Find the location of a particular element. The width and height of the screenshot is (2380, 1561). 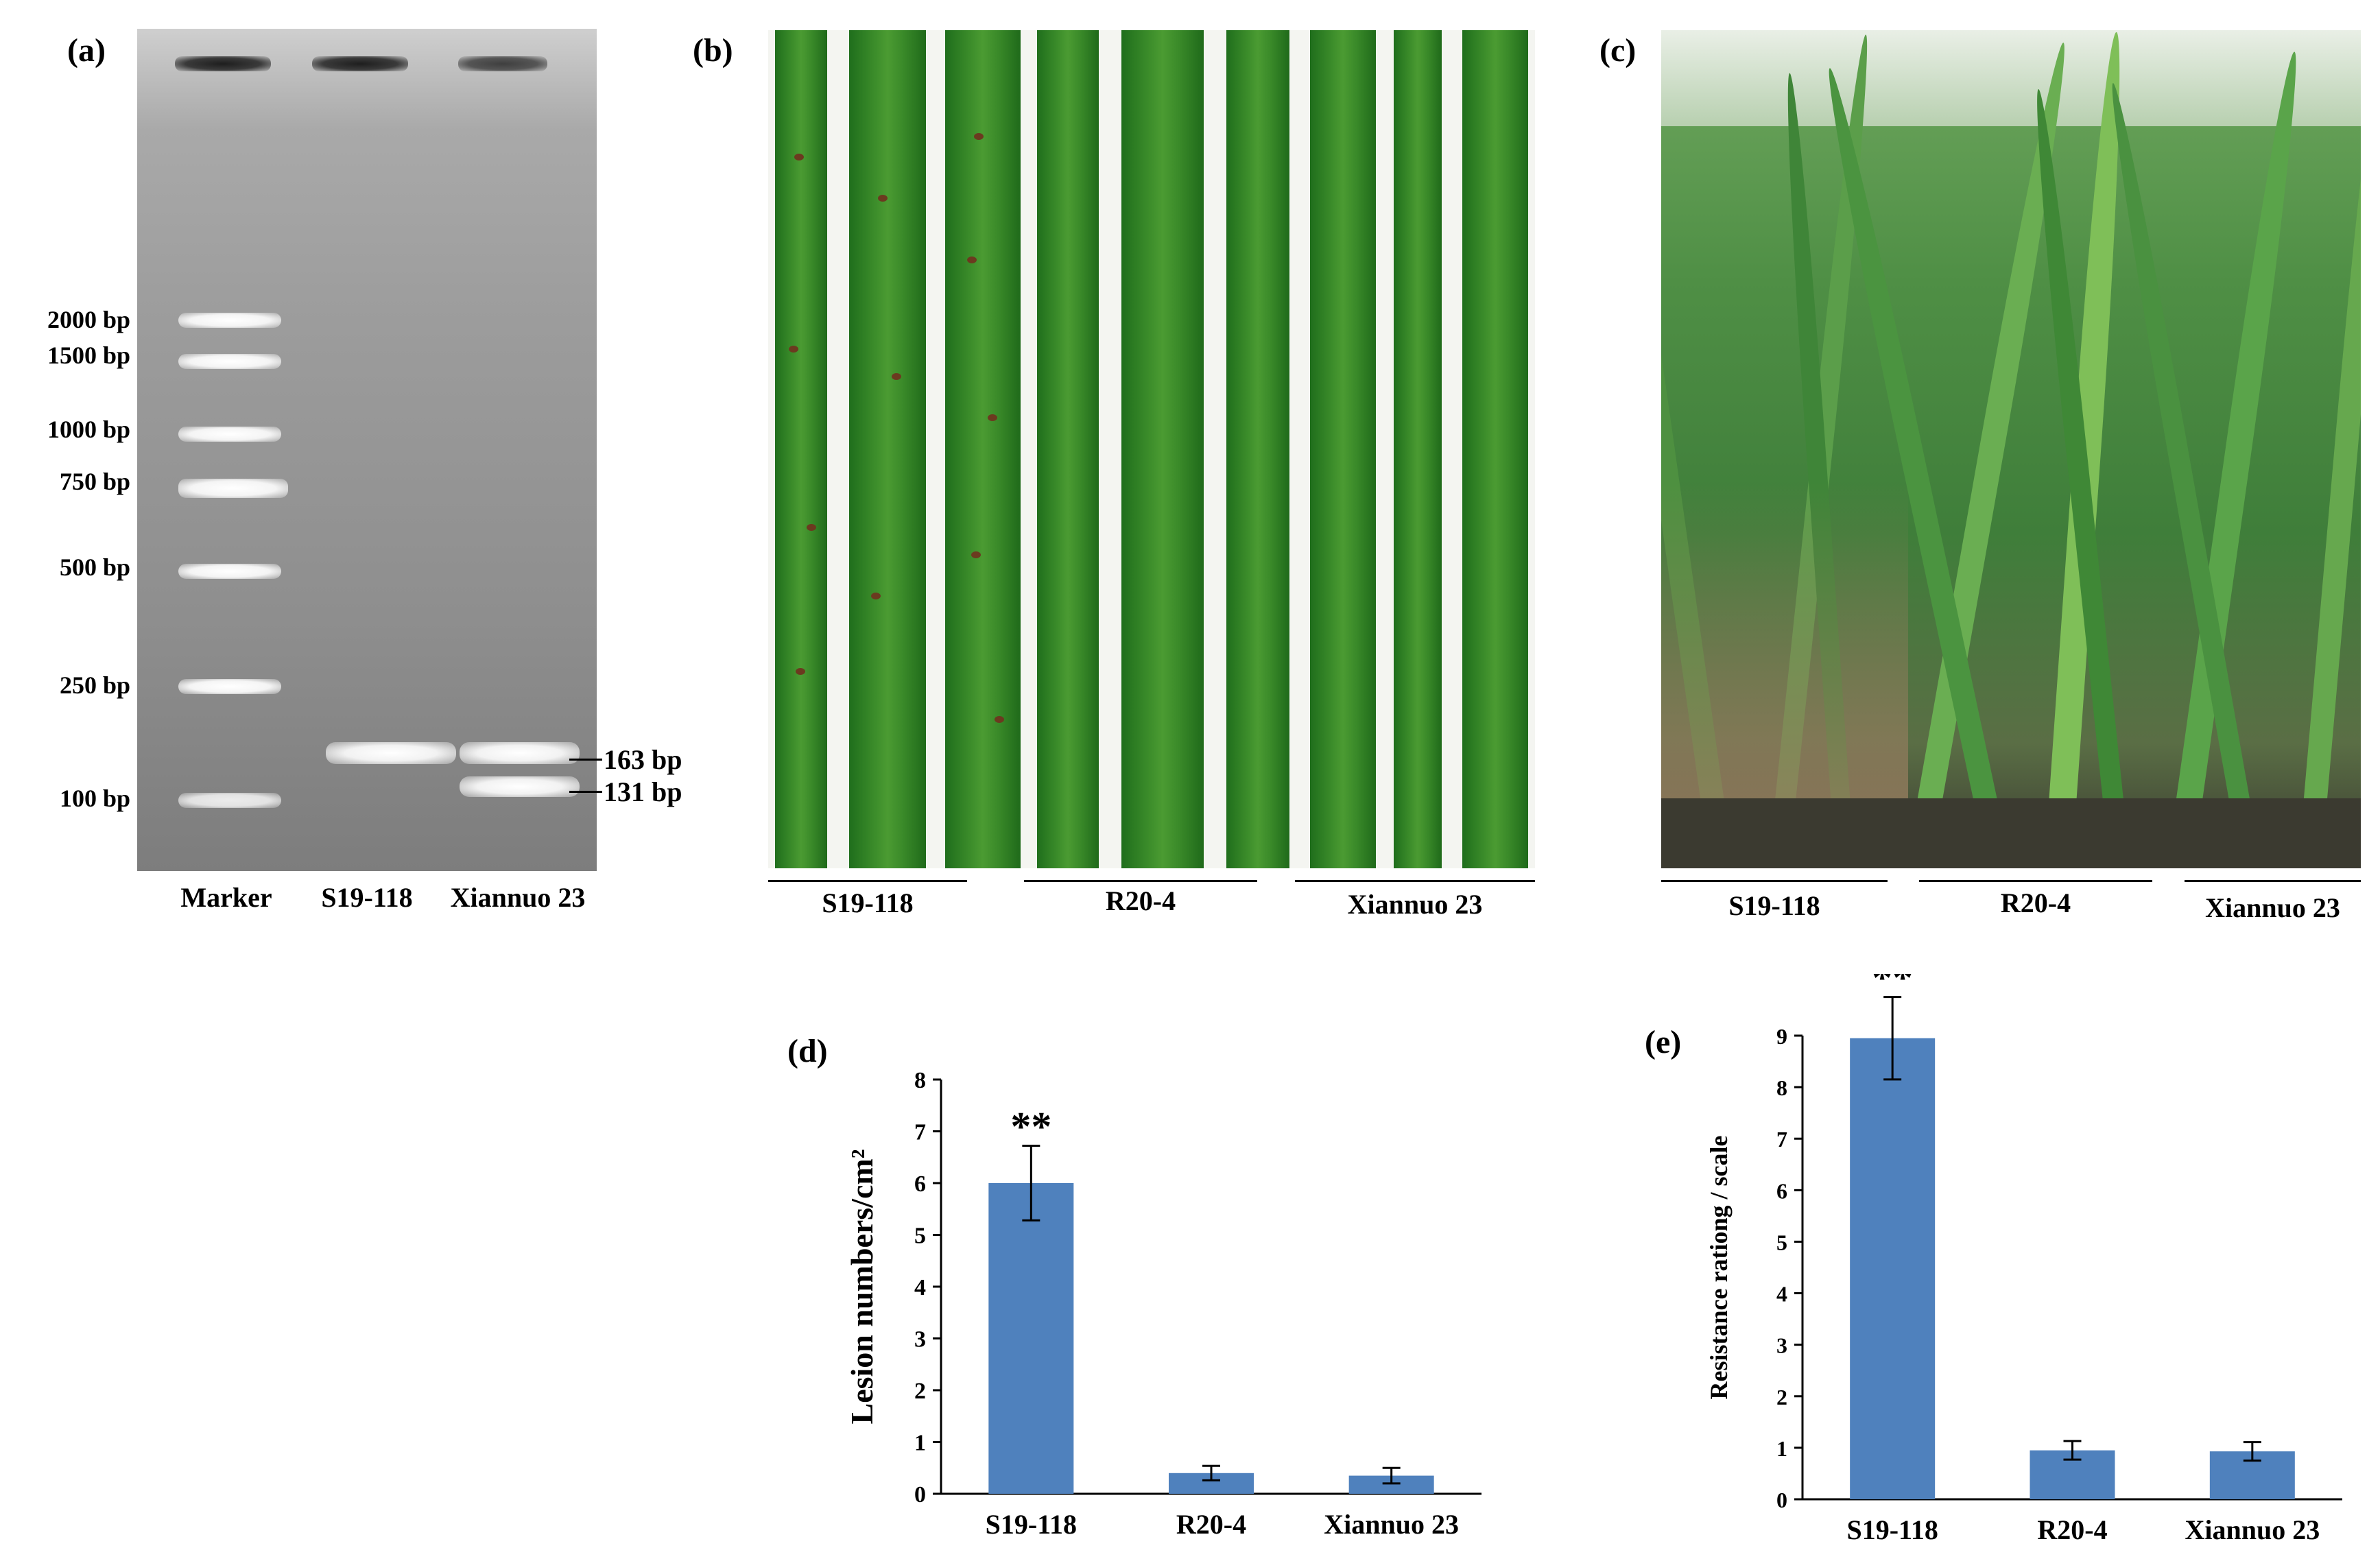

marker-size-label: 250 bp is located at coordinates (94, 685).